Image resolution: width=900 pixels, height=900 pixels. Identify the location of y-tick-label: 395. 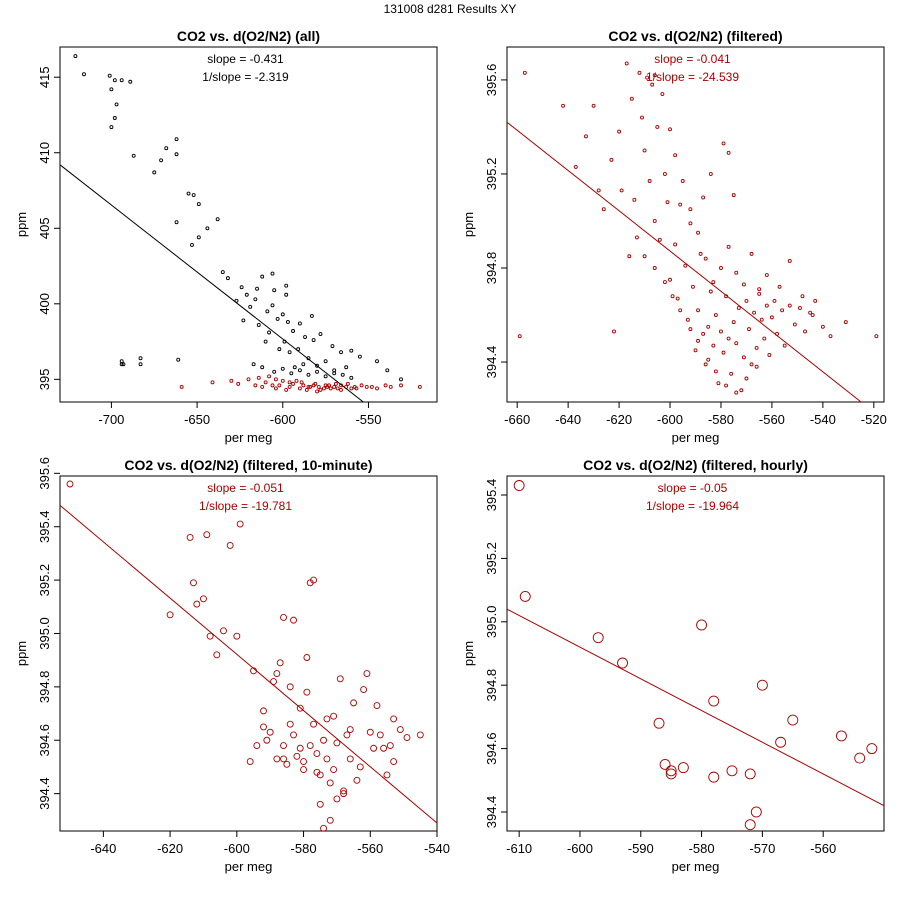
(44, 379).